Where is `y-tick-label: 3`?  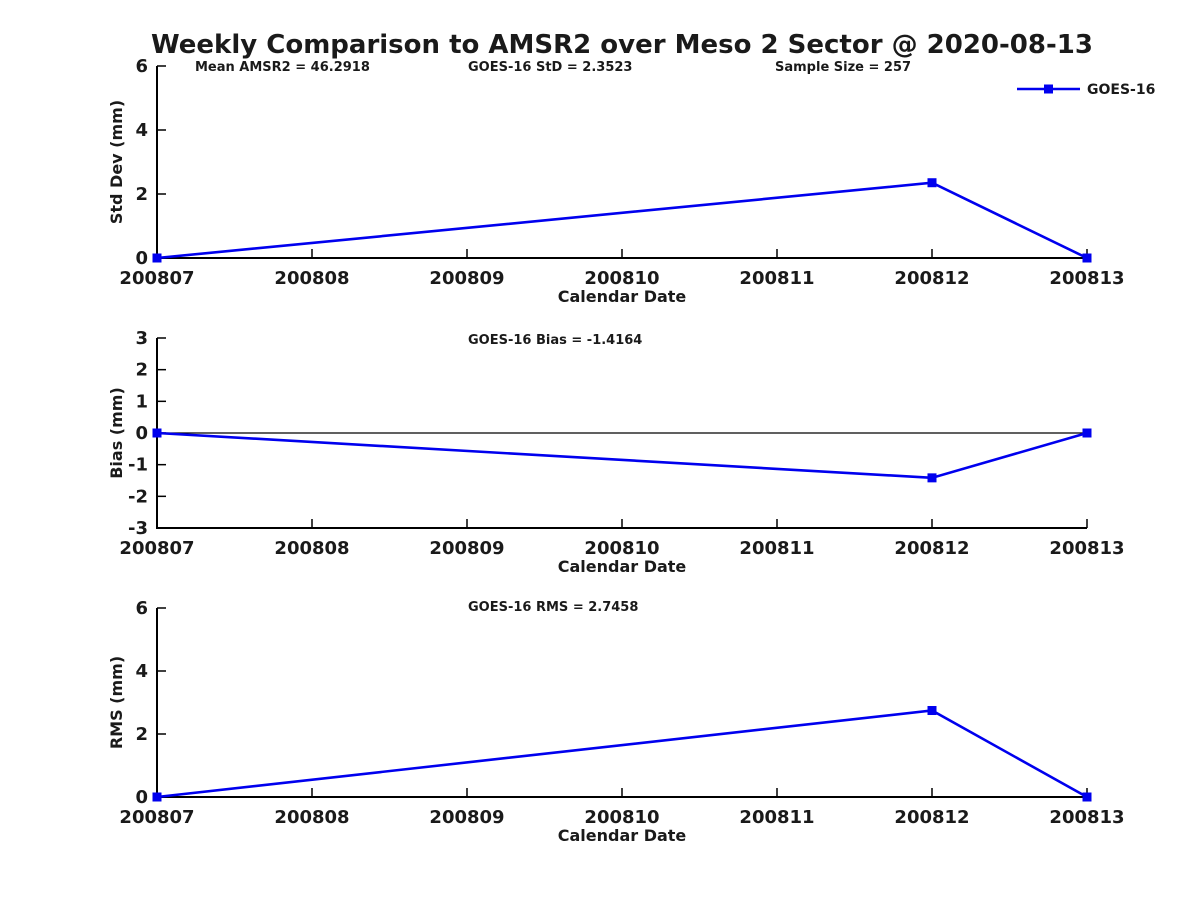
y-tick-label: 3 is located at coordinates (141, 338).